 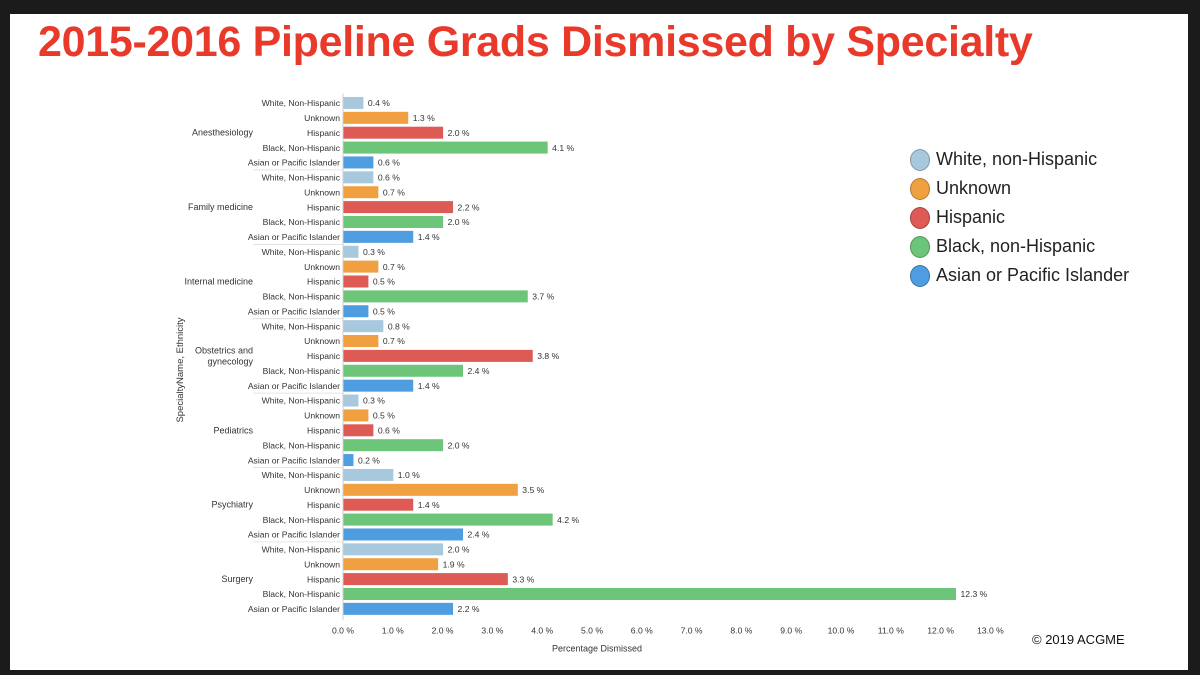 I want to click on legend-label: Asian or Pacific Islander, so click(x=1033, y=275).